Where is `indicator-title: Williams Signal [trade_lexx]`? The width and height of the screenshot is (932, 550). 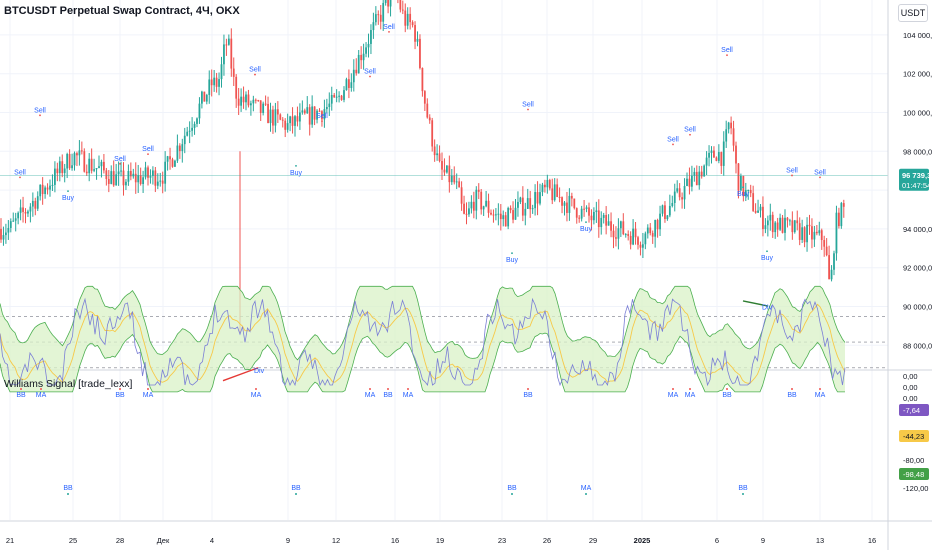
indicator-title: Williams Signal [trade_lexx] is located at coordinates (68, 384).